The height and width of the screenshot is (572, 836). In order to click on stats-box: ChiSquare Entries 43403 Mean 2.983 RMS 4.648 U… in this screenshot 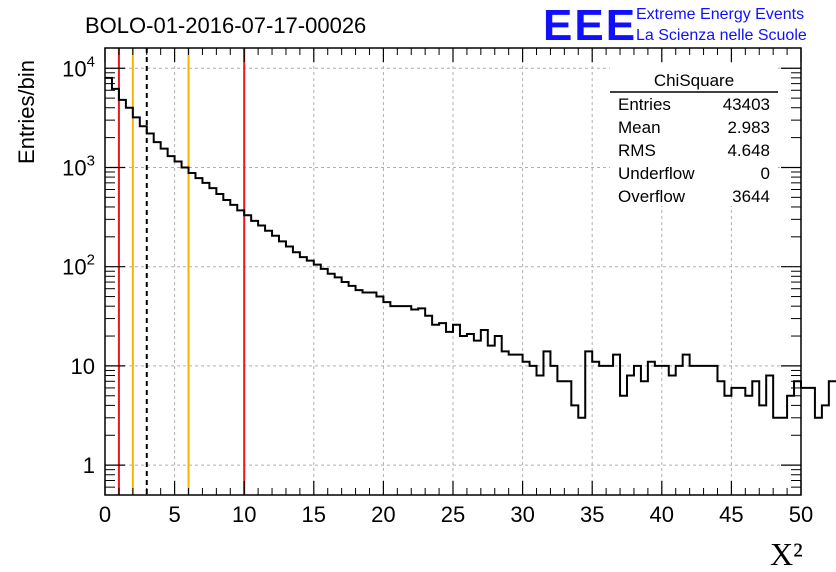, I will do `click(694, 136)`.